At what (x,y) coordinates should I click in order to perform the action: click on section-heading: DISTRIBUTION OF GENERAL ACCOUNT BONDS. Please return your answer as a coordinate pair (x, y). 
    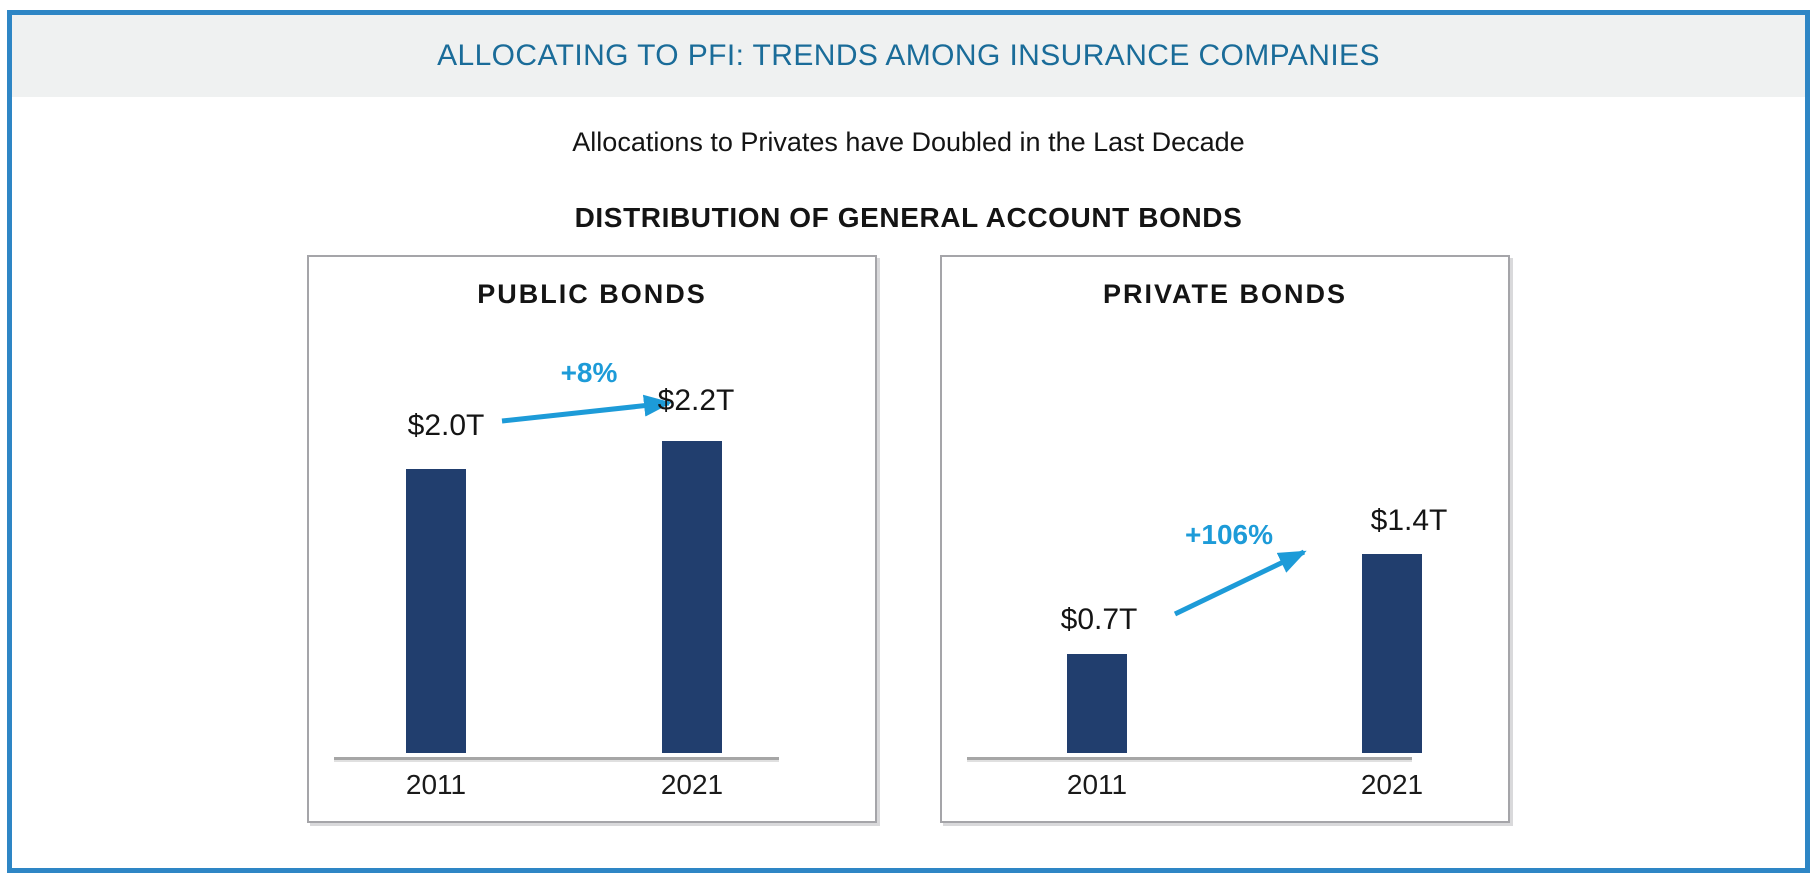
    Looking at the image, I should click on (908, 217).